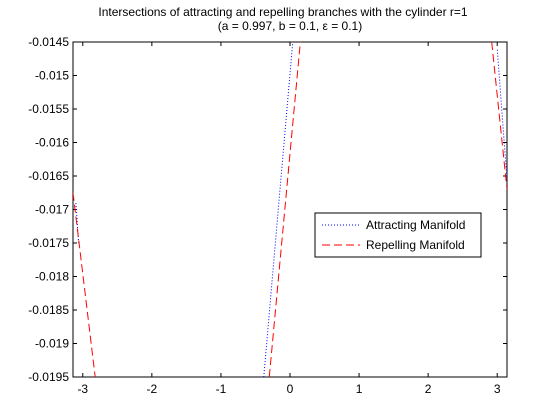 The image size is (560, 420). What do you see at coordinates (52, 76) in the screenshot?
I see `y-tick-label: -0.015` at bounding box center [52, 76].